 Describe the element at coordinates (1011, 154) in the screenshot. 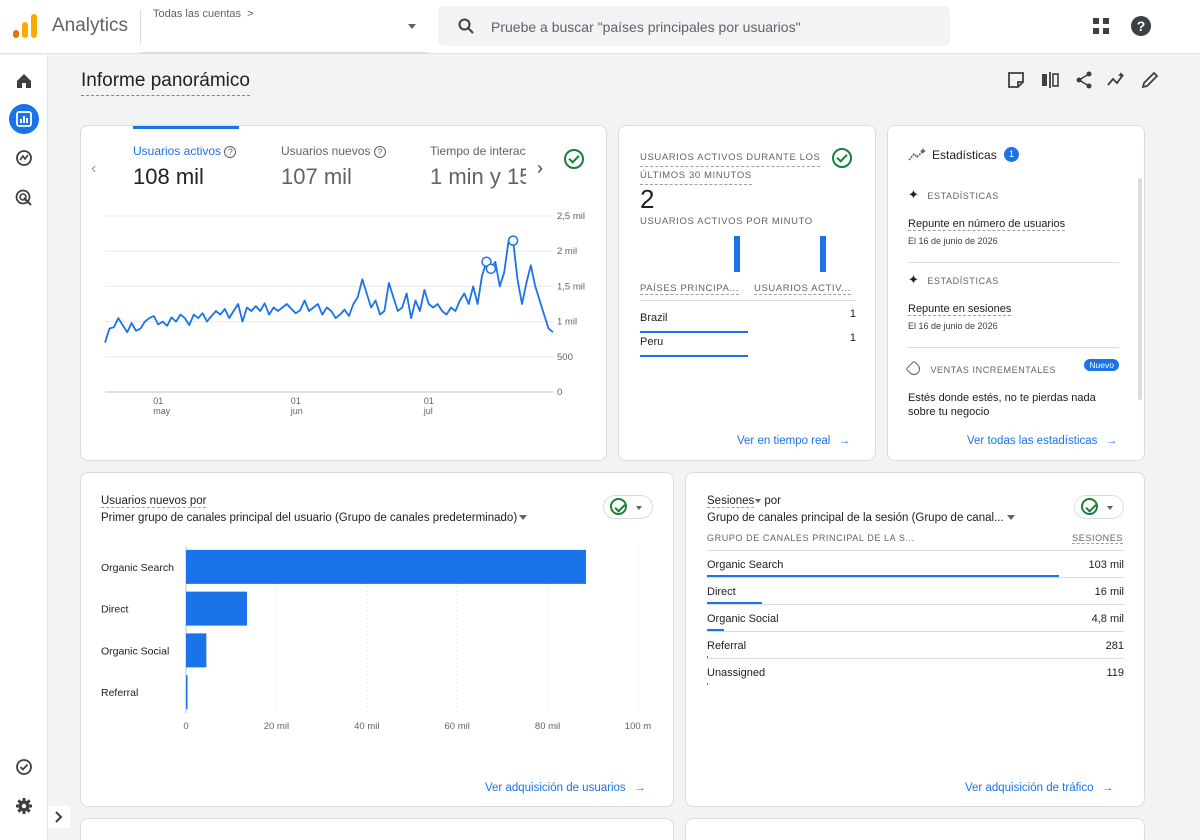

I see `insights-count-badge: 1` at that location.